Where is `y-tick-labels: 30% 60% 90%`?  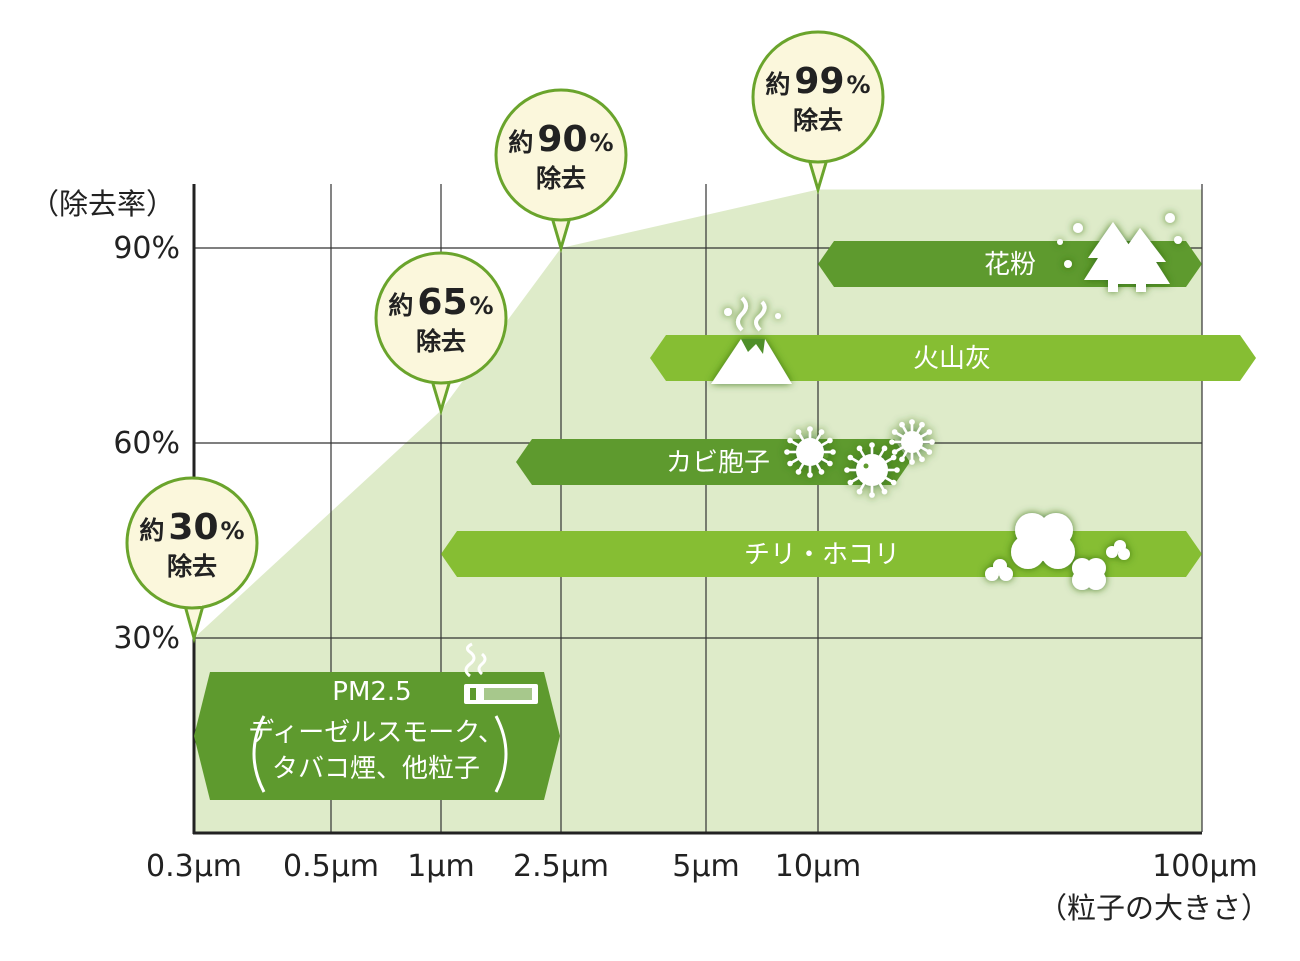
y-tick-labels: 30% 60% 90% is located at coordinates (146, 443).